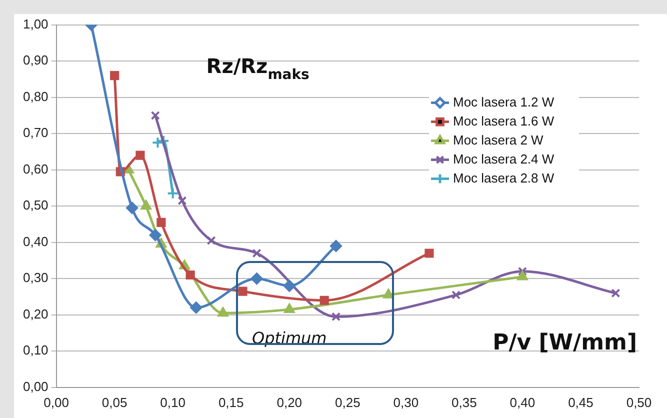 The image size is (667, 418). I want to click on x-tick-label: 0,20, so click(289, 402).